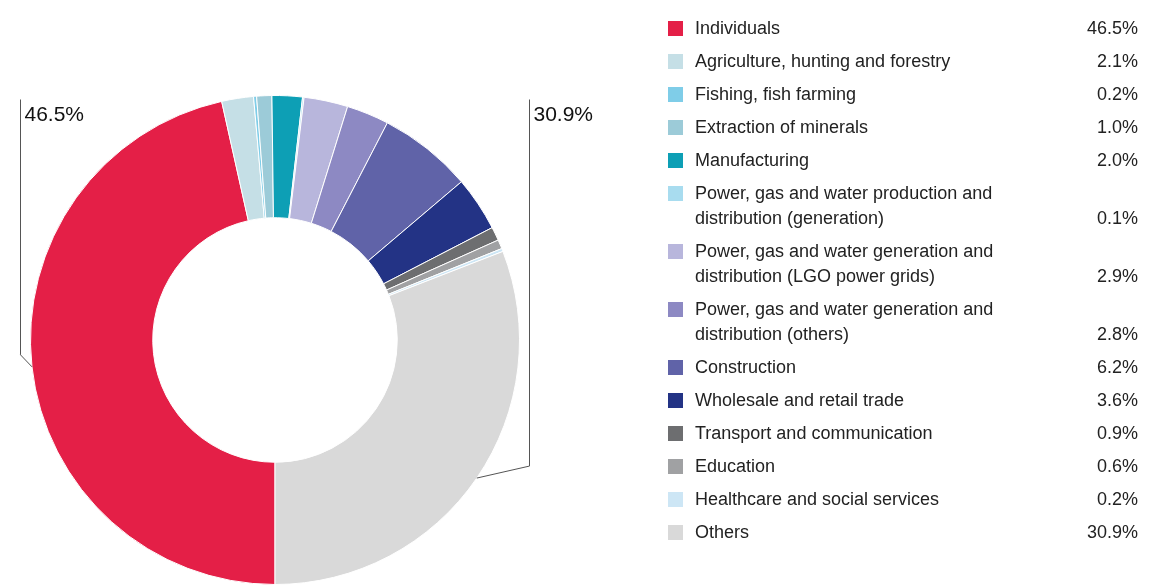 This screenshot has width=1153, height=588. Describe the element at coordinates (1116, 466) in the screenshot. I see `data-label: 0.6%` at that location.